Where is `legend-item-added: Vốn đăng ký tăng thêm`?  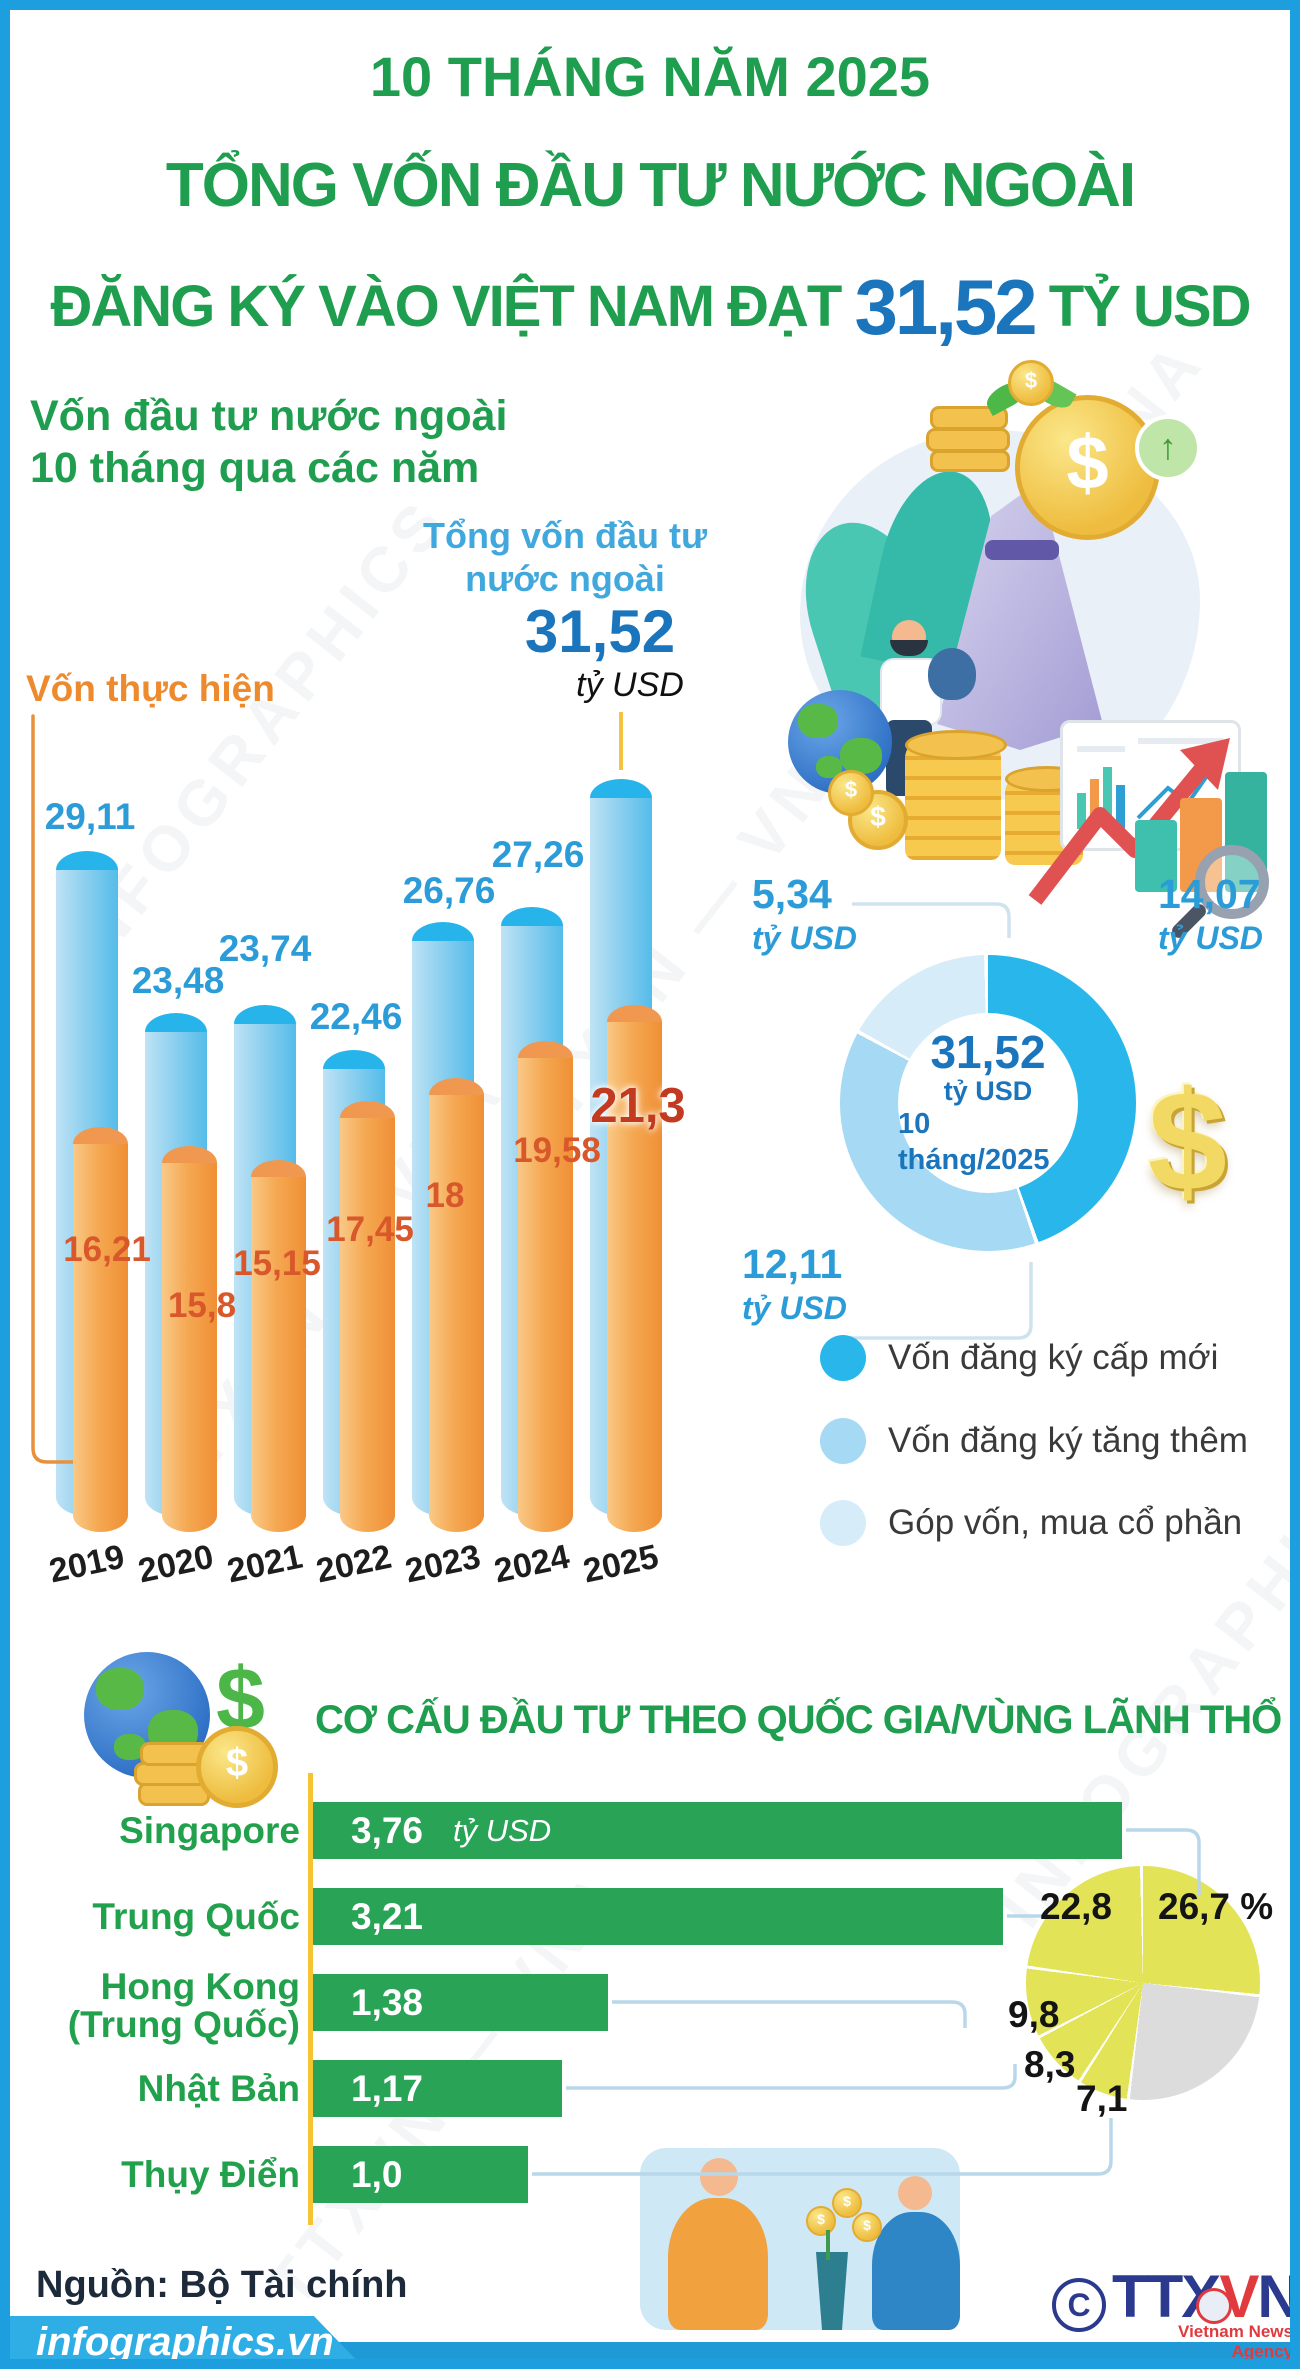
legend-item-added: Vốn đăng ký tăng thêm is located at coordinates (1034, 1441).